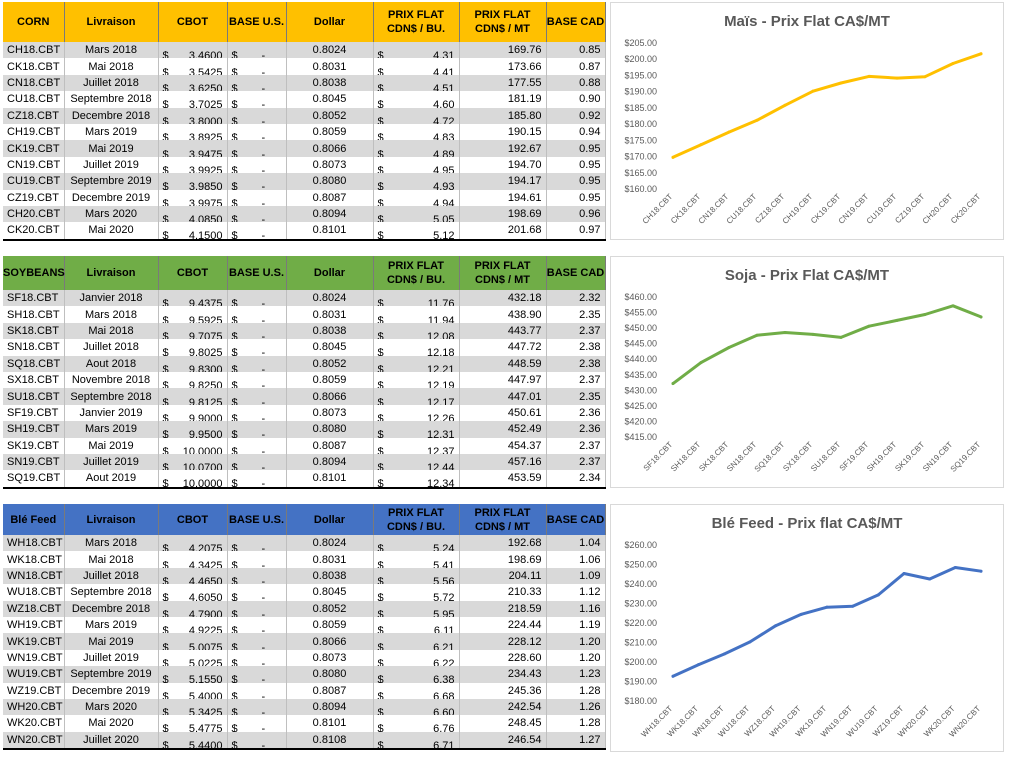  What do you see at coordinates (34, 707) in the screenshot?
I see `contract-code: WH20.CBT` at bounding box center [34, 707].